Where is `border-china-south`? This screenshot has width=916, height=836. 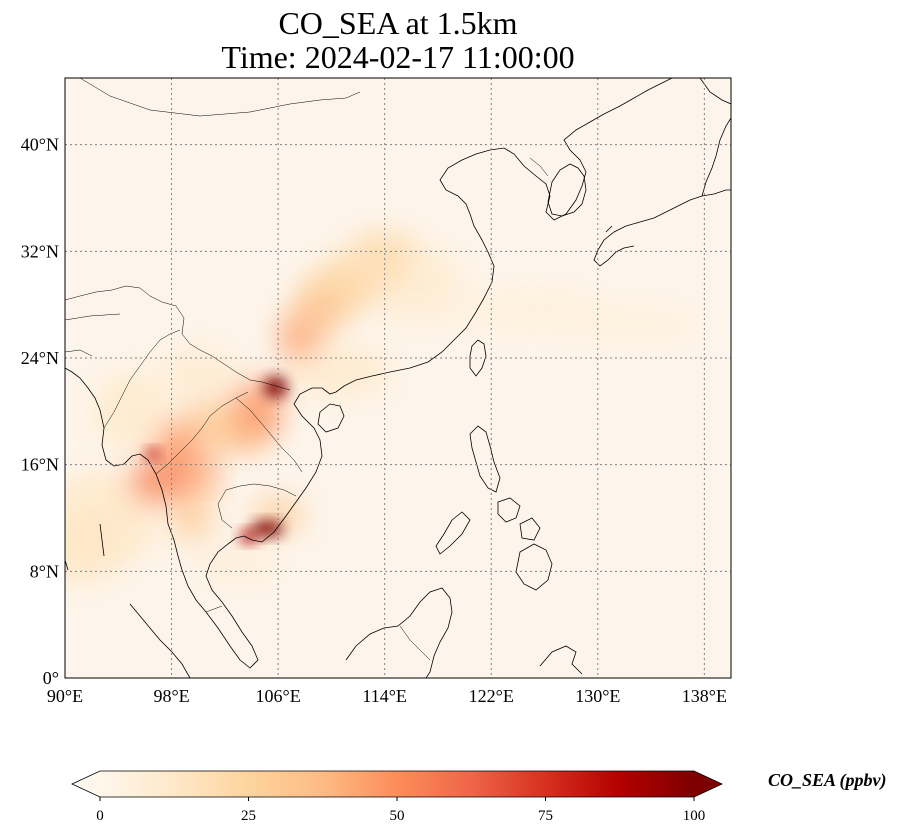 border-china-south is located at coordinates (178, 338).